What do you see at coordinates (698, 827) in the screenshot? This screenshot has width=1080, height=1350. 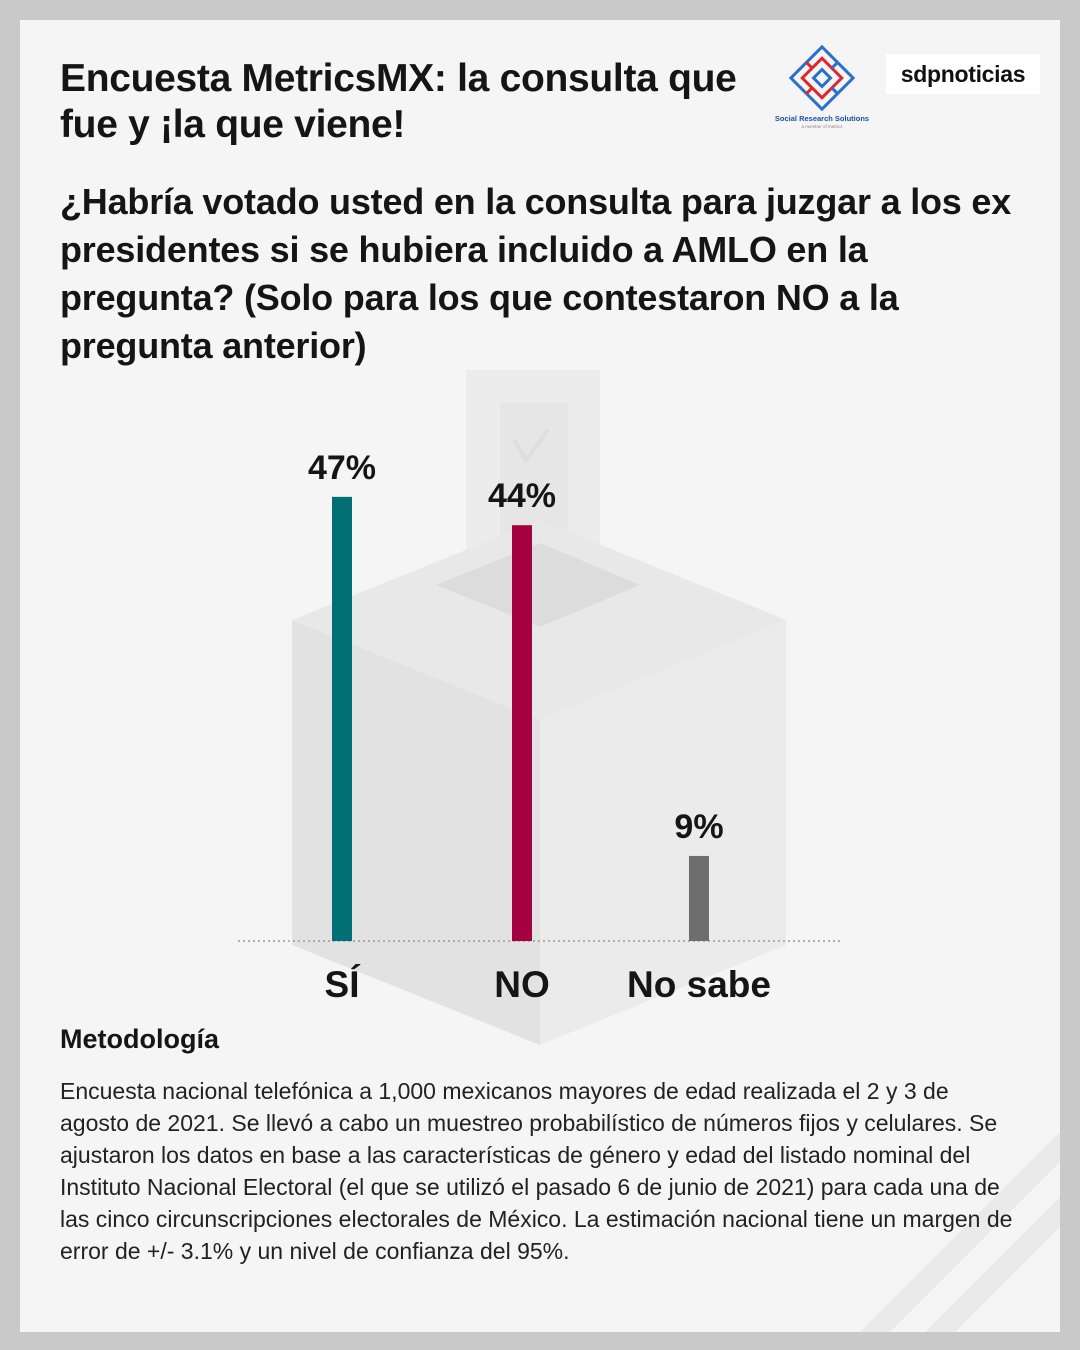 I see `bar-value-label-3: 9%` at bounding box center [698, 827].